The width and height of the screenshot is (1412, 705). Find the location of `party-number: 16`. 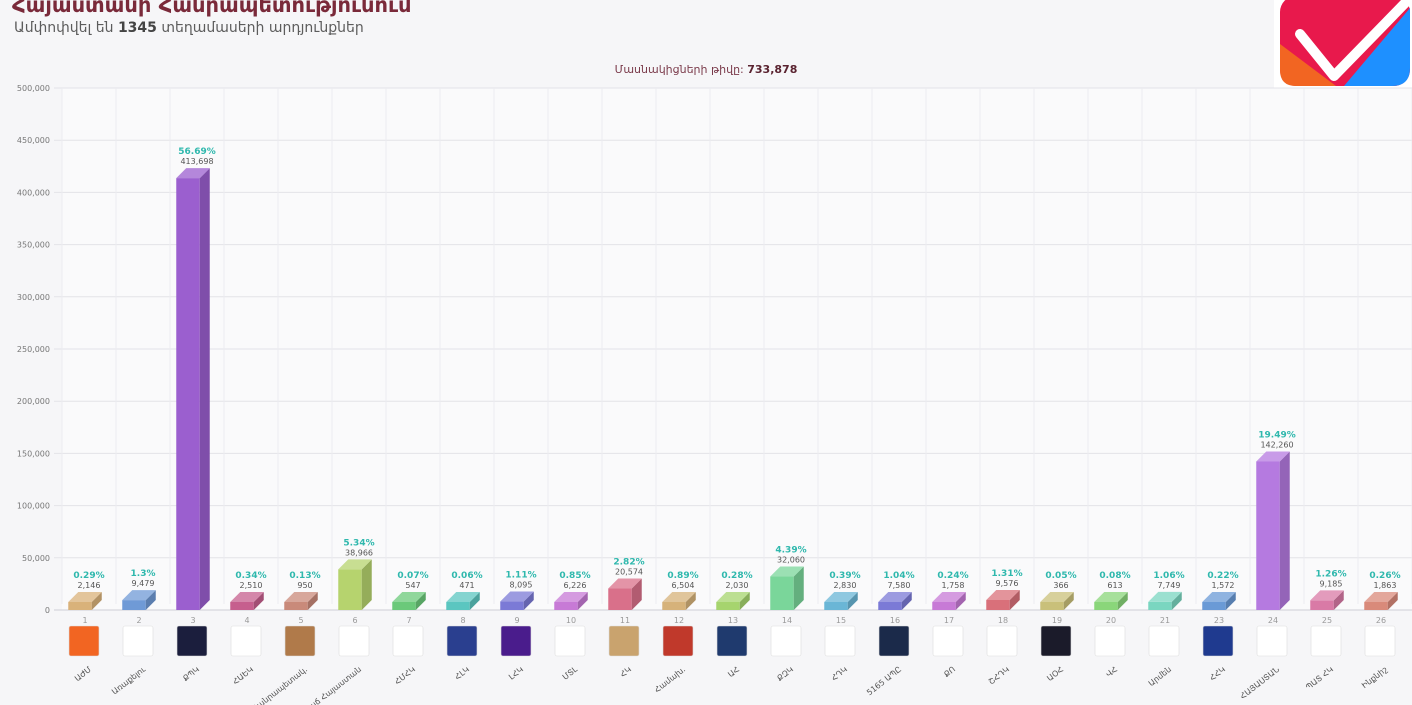

party-number: 16 is located at coordinates (895, 620).